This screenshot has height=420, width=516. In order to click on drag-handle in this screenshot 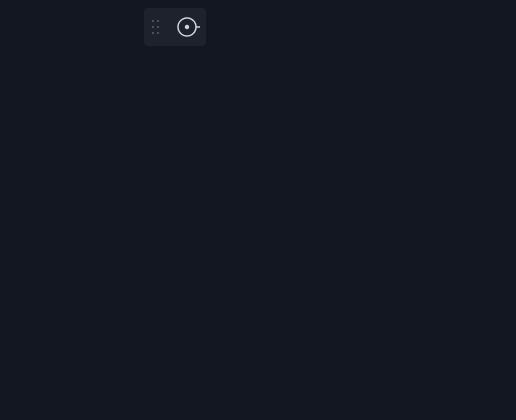, I will do `click(155, 27)`.